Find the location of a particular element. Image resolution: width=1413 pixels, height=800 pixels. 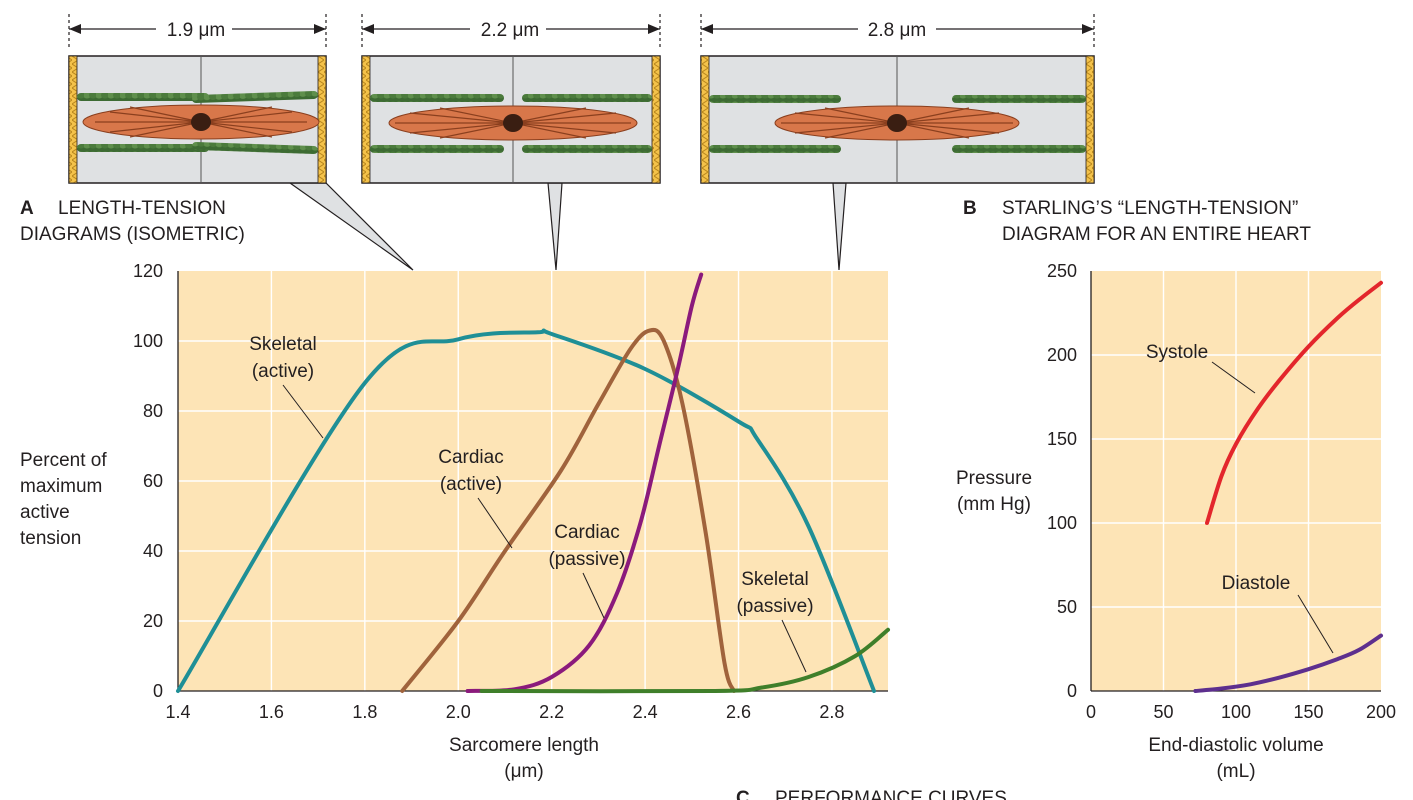

chart-b-y-tick-label-4: 200 is located at coordinates (1062, 355).